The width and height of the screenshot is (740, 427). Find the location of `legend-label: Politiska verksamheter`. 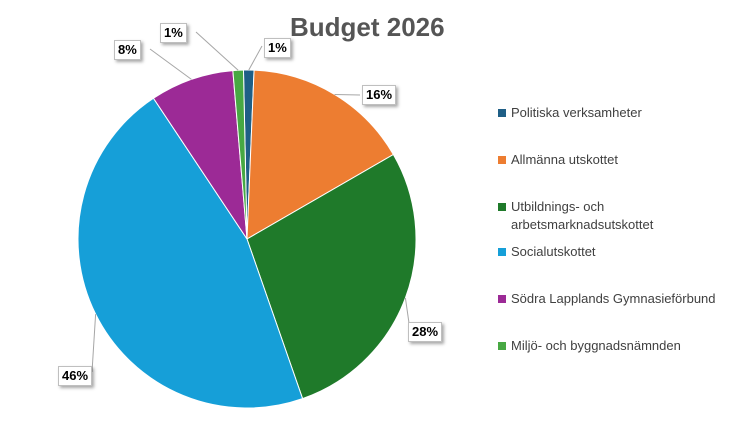

legend-label: Politiska verksamheter is located at coordinates (576, 112).